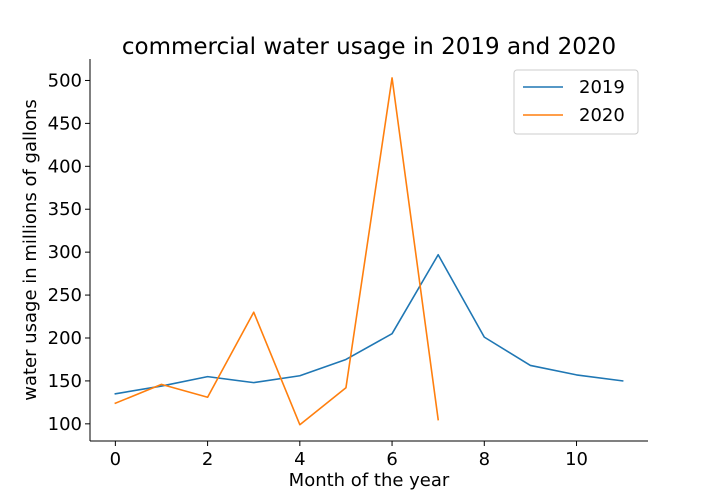 This screenshot has height=504, width=720. I want to click on x-tick-label: 0, so click(115, 459).